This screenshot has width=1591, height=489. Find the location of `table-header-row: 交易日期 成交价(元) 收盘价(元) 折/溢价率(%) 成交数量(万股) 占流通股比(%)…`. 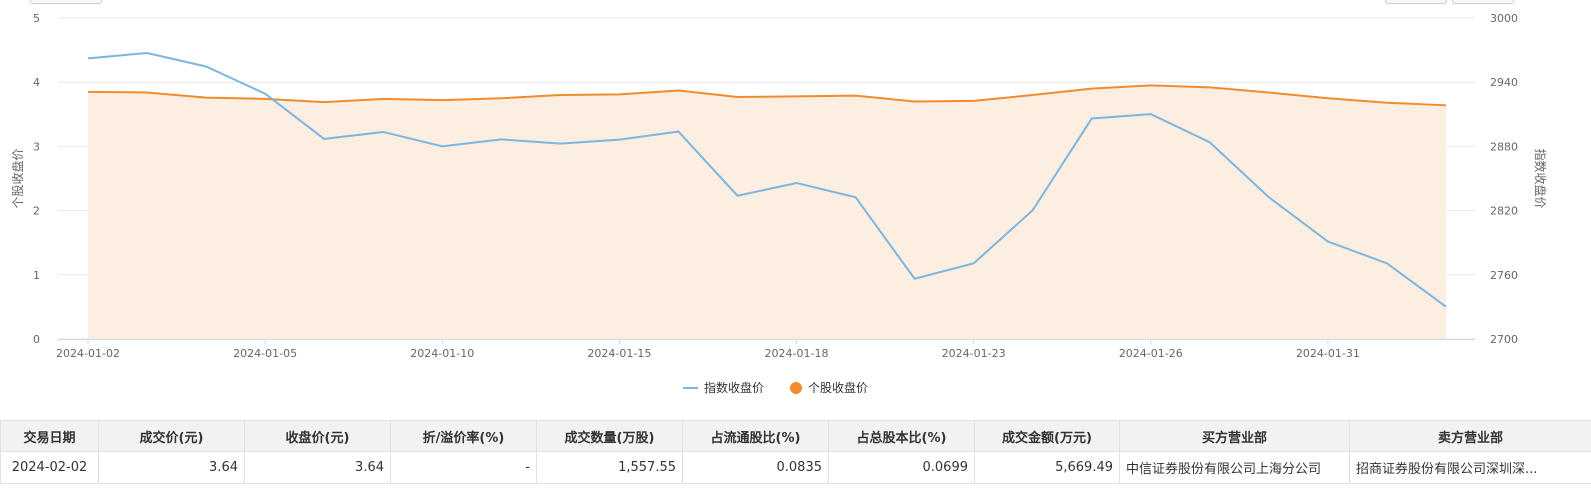

table-header-row: 交易日期 成交价(元) 收盘价(元) 折/溢价率(%) 成交数量(万股) 占流通股比(%)… is located at coordinates (795, 436).